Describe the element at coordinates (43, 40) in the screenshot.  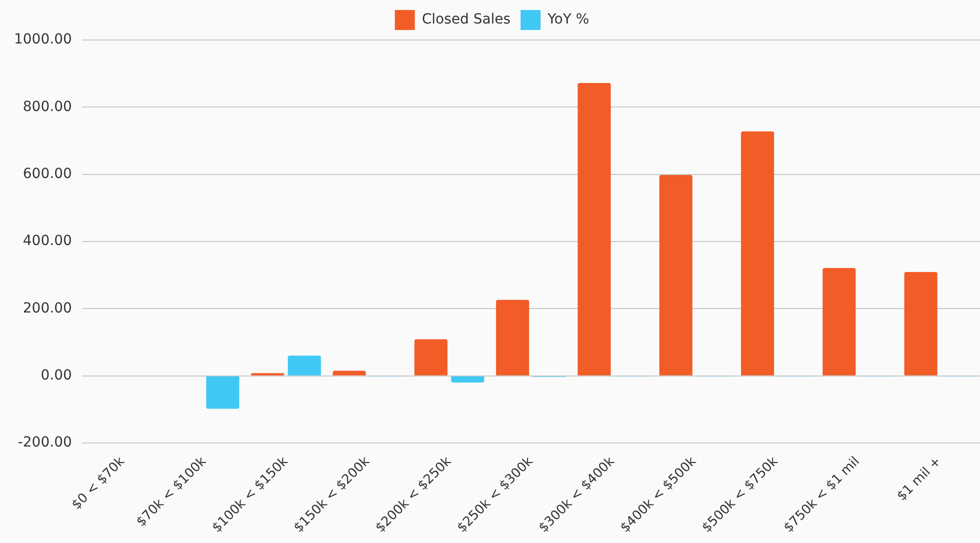
I see `y-tick-label: 1000.00` at that location.